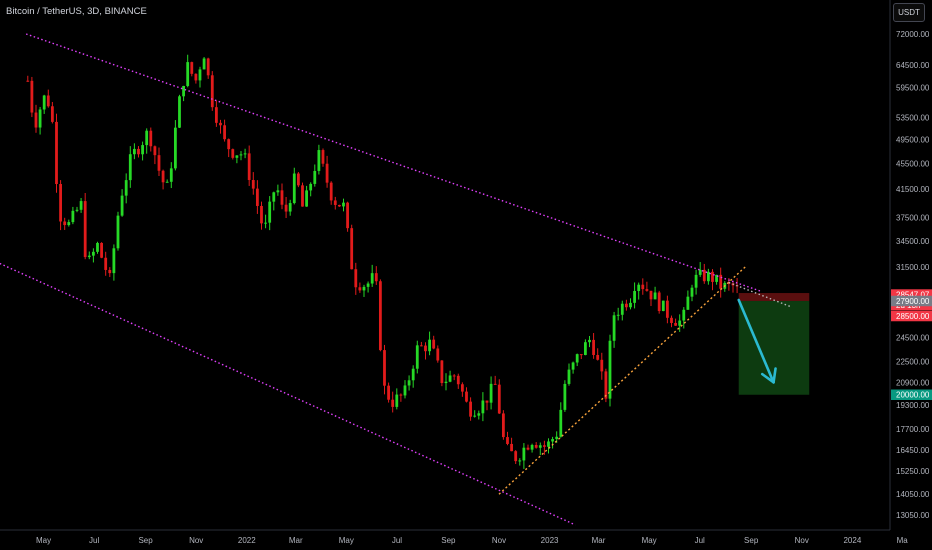  What do you see at coordinates (913, 395) in the screenshot?
I see `price-tag-label: 20000.00` at bounding box center [913, 395].